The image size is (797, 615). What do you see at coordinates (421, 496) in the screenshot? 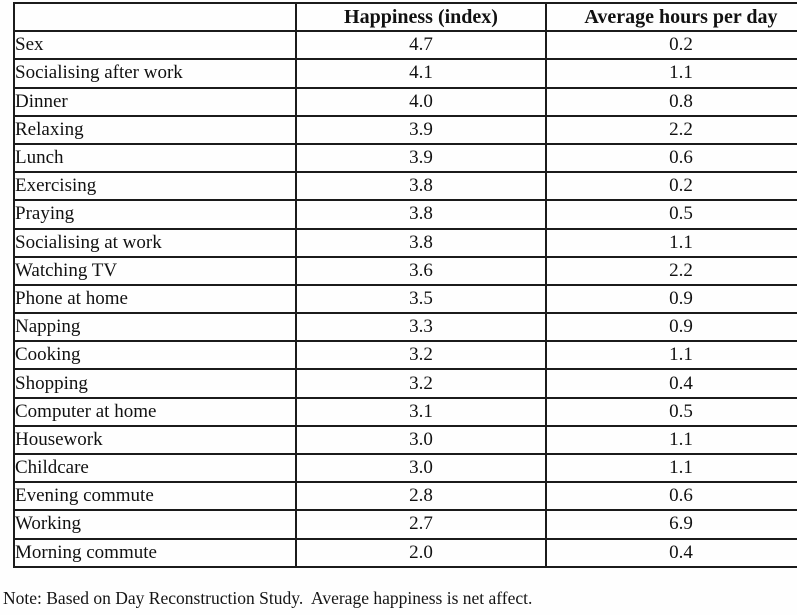
I see `happiness-cell: 2.8` at bounding box center [421, 496].